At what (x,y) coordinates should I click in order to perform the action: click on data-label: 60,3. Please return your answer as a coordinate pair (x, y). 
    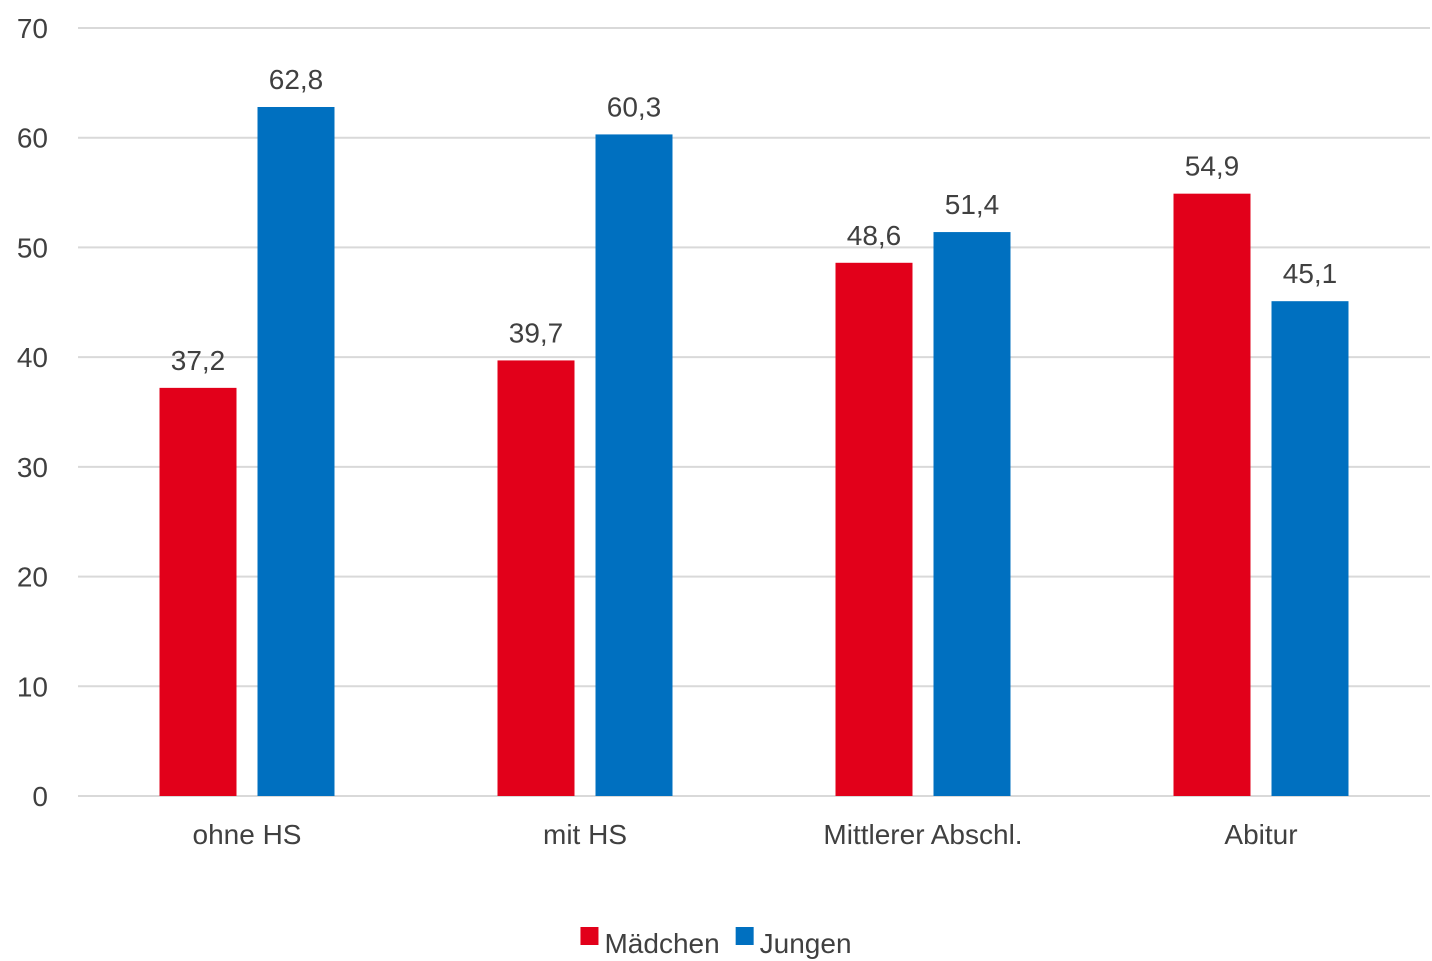
    Looking at the image, I should click on (634, 106).